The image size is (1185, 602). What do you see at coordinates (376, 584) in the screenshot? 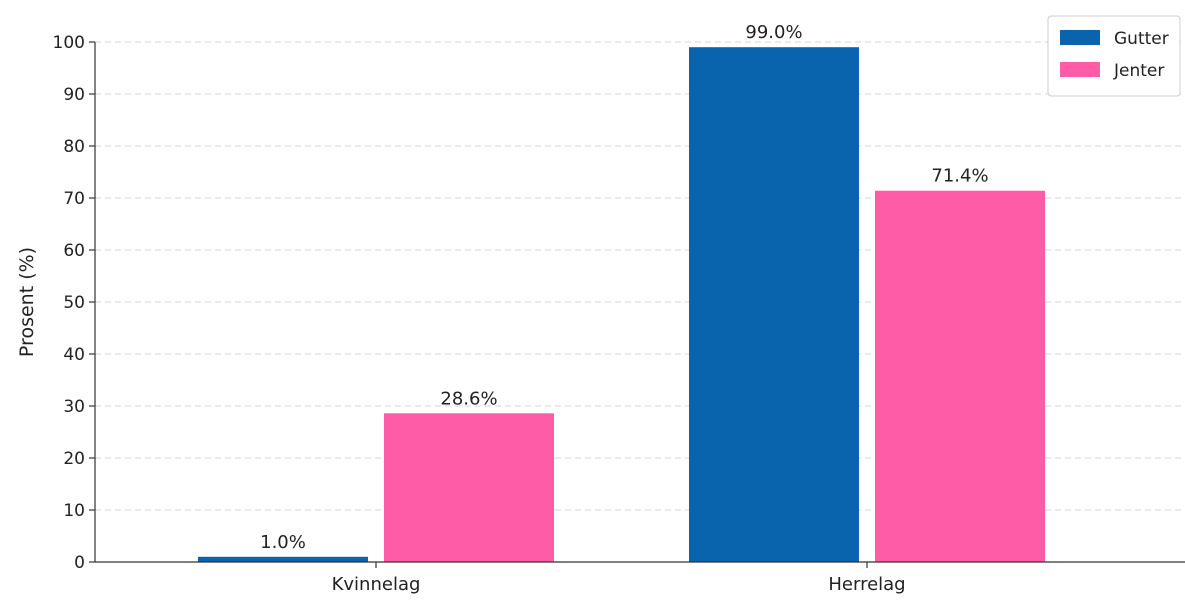
I see `x-tick-label: Kvinnelag` at bounding box center [376, 584].